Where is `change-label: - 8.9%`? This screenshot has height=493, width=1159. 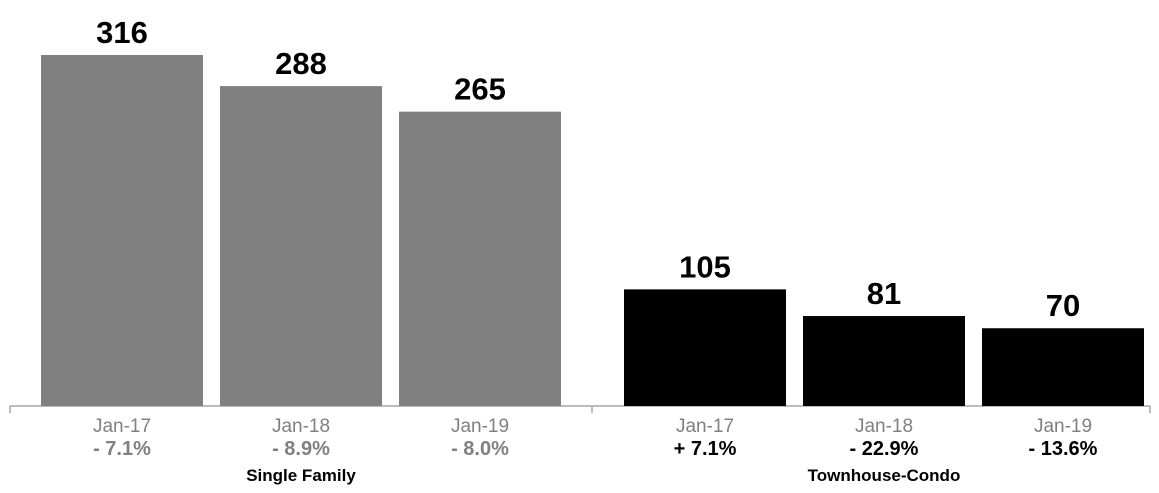 change-label: - 8.9% is located at coordinates (301, 449).